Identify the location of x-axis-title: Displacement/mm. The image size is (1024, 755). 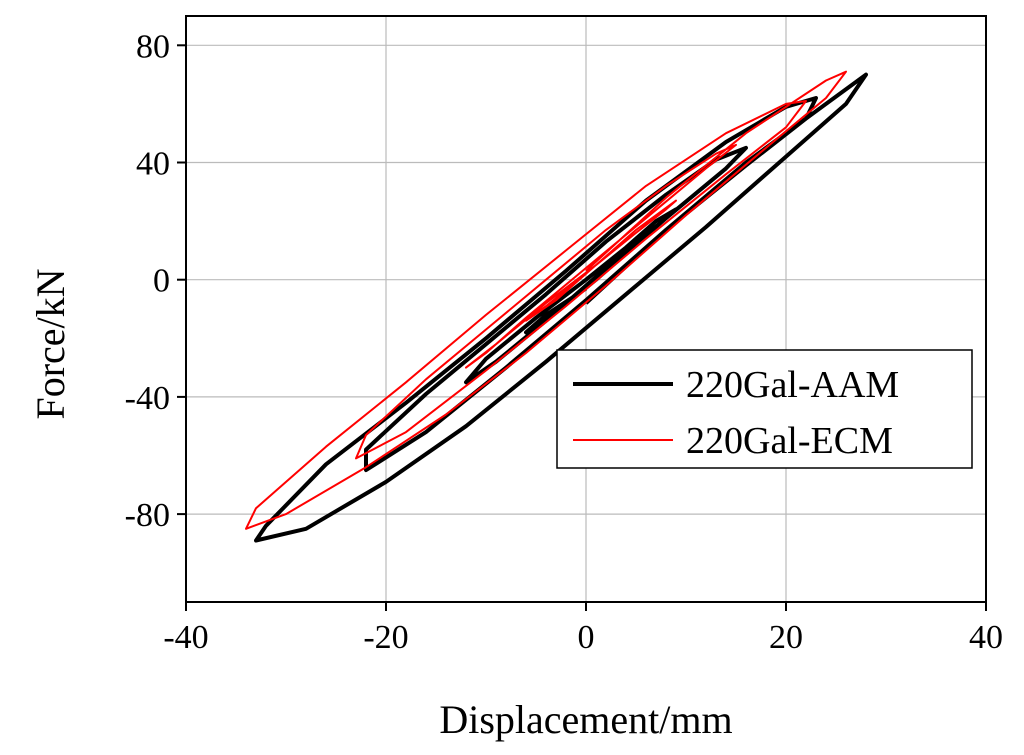
(585, 719).